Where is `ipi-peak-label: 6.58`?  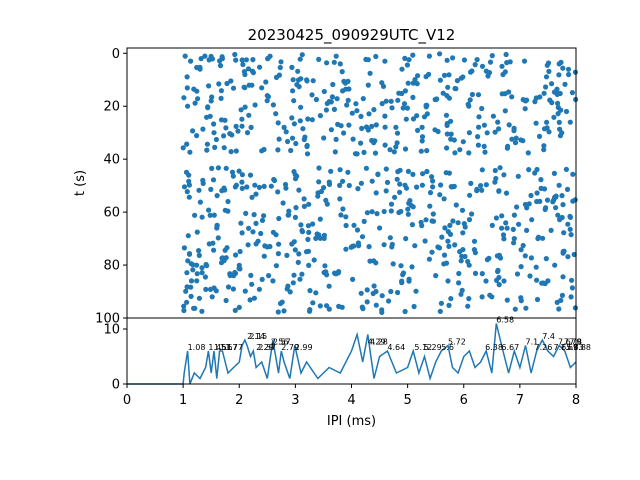
ipi-peak-label: 6.58 is located at coordinates (505, 320).